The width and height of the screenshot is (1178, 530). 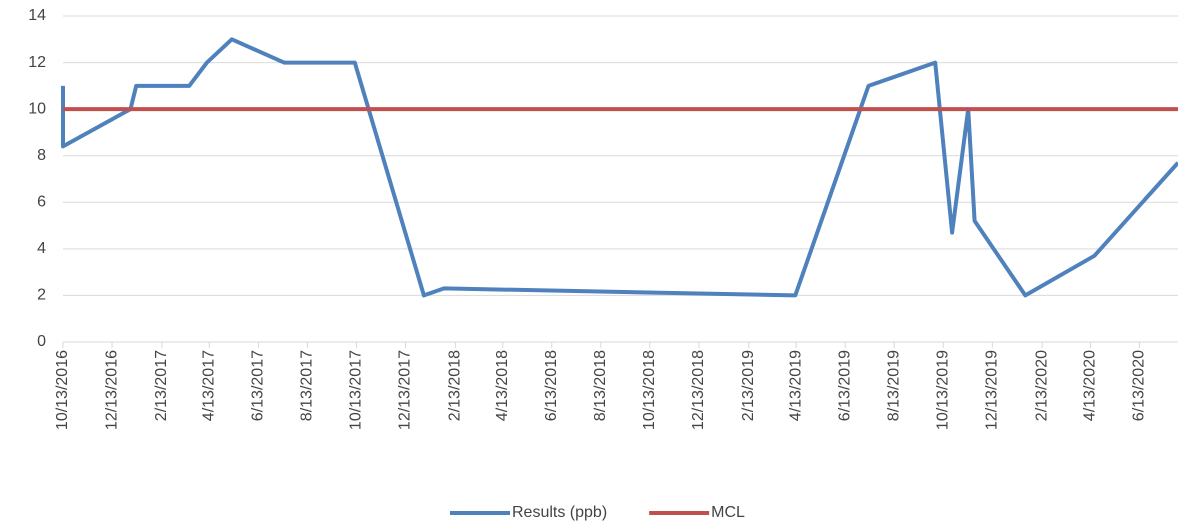 What do you see at coordinates (161, 385) in the screenshot?
I see `x-tick-label: 2/13/2017` at bounding box center [161, 385].